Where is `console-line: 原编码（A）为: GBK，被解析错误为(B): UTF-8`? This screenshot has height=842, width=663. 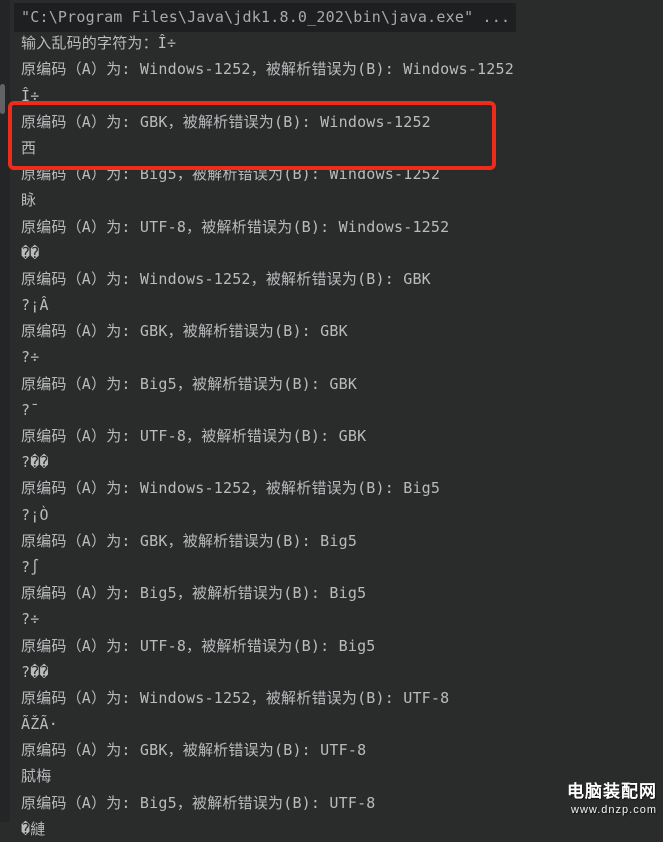 console-line: 原编码（A）为: GBK，被解析错误为(B): UTF-8 is located at coordinates (331, 750).